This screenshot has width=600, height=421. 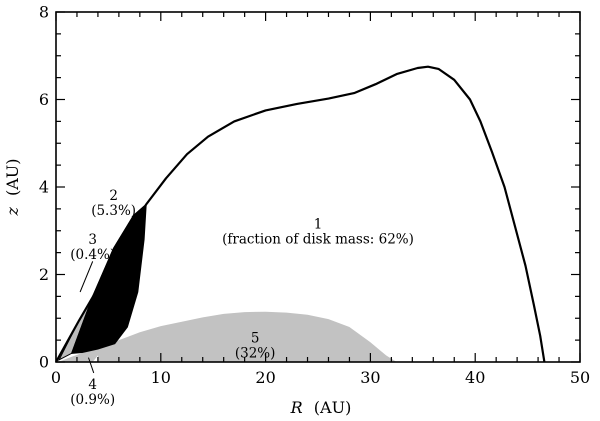 What do you see at coordinates (333, 407) in the screenshot?
I see `x-axis-unit: (AU)` at bounding box center [333, 407].